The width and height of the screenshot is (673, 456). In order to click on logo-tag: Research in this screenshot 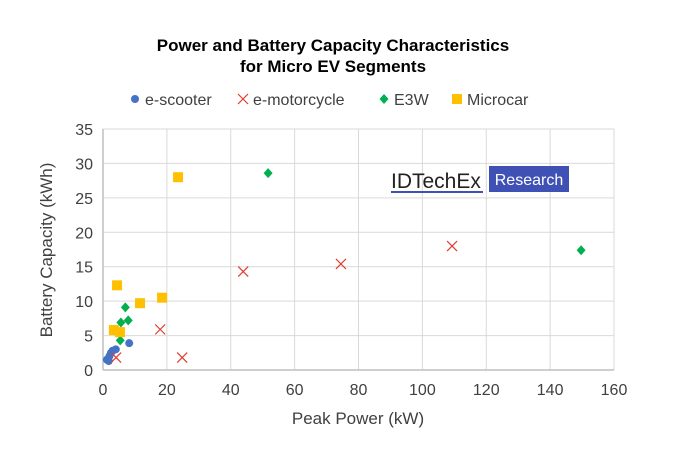, I will do `click(529, 180)`.